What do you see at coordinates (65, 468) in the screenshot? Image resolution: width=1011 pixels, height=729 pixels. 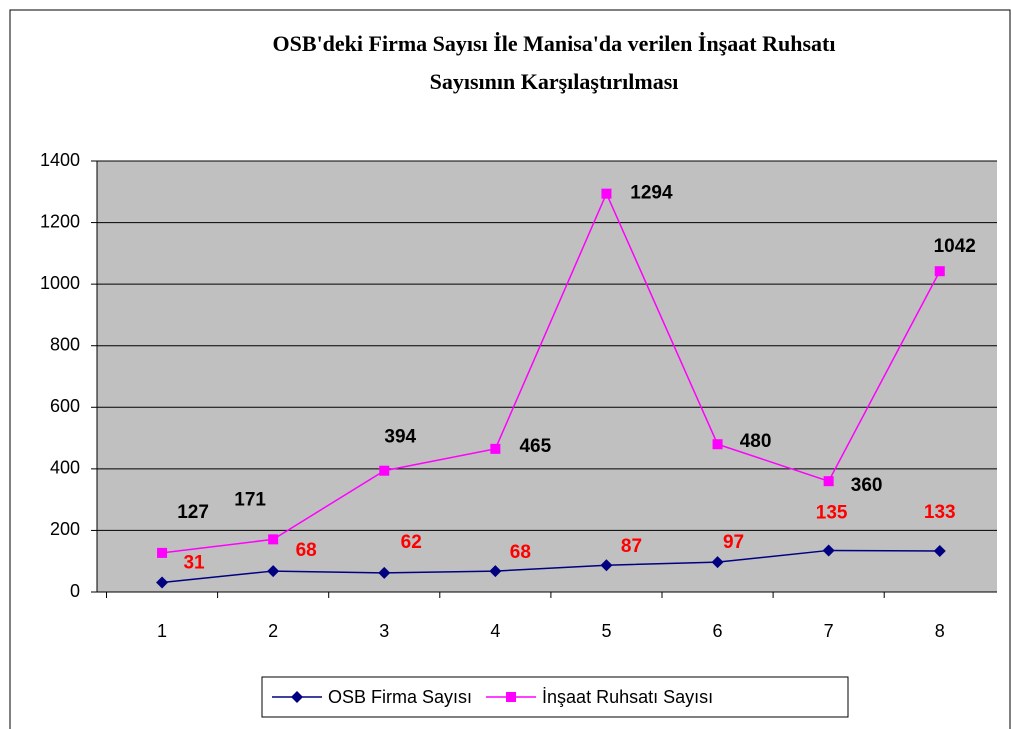 I see `y-tick-label: 400` at bounding box center [65, 468].